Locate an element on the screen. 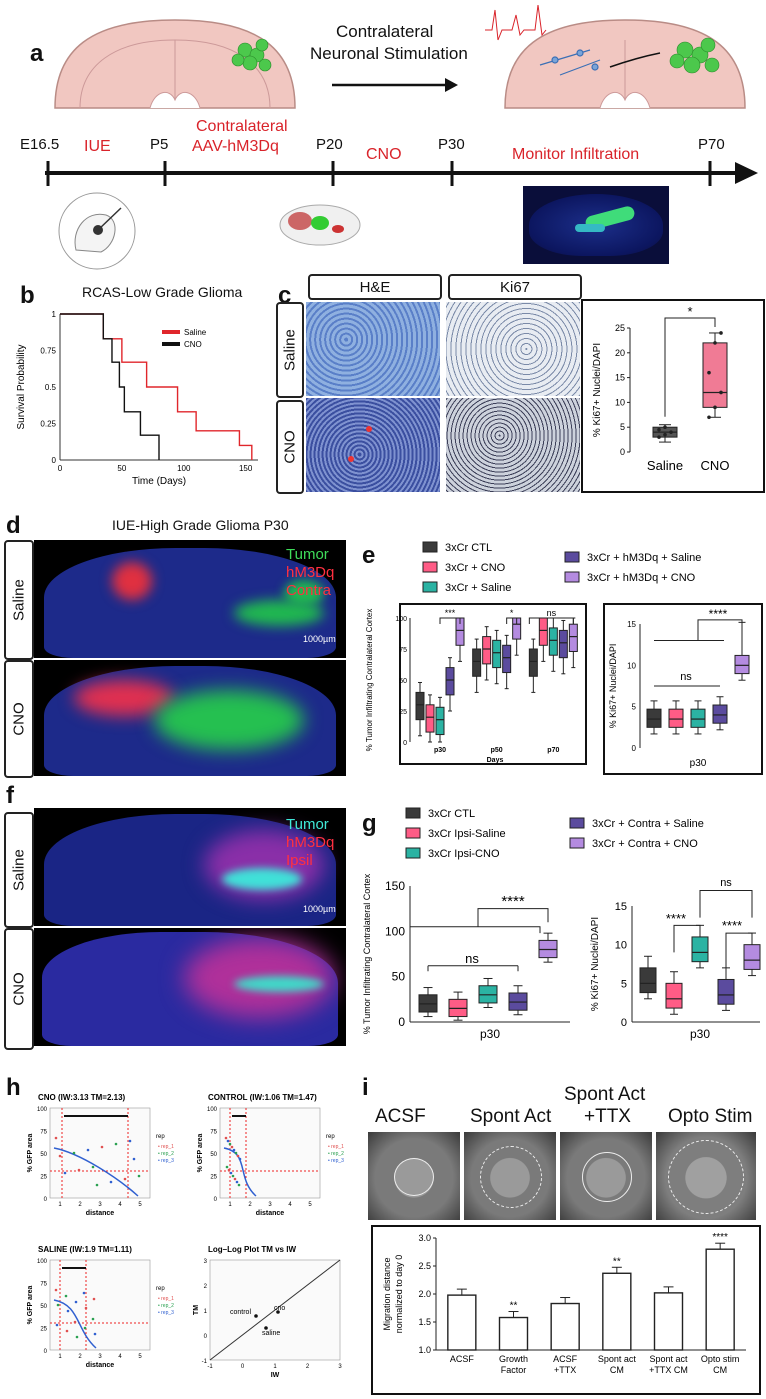  row-label-cno-d: CNO is located at coordinates (19, 719).